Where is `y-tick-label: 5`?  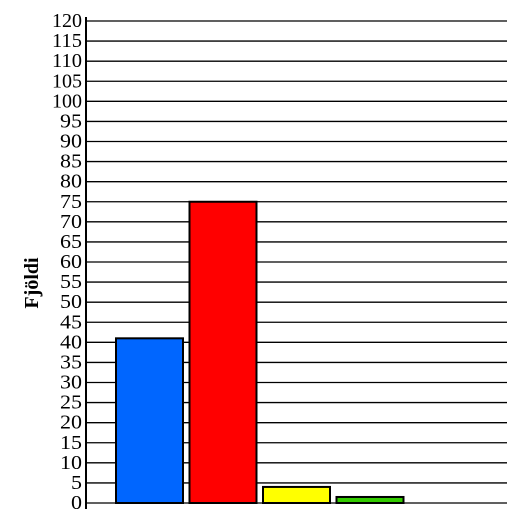
y-tick-label: 5 is located at coordinates (76, 483).